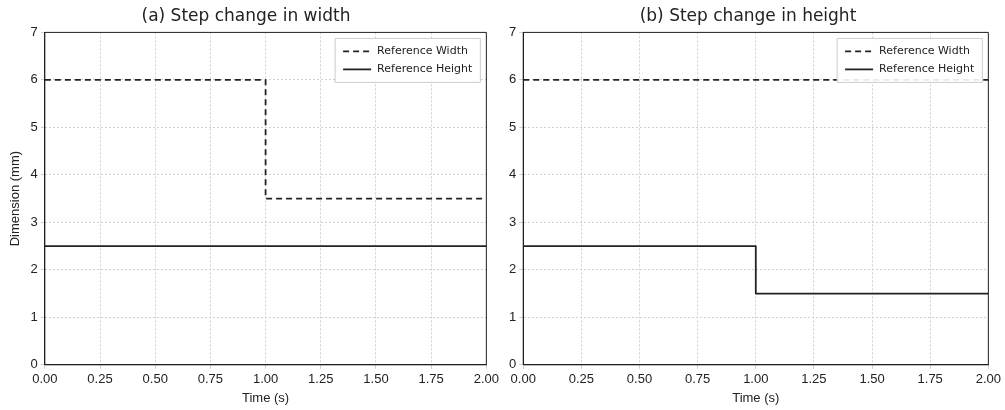  I want to click on chart-title: (a) Step change in width, so click(246, 14).